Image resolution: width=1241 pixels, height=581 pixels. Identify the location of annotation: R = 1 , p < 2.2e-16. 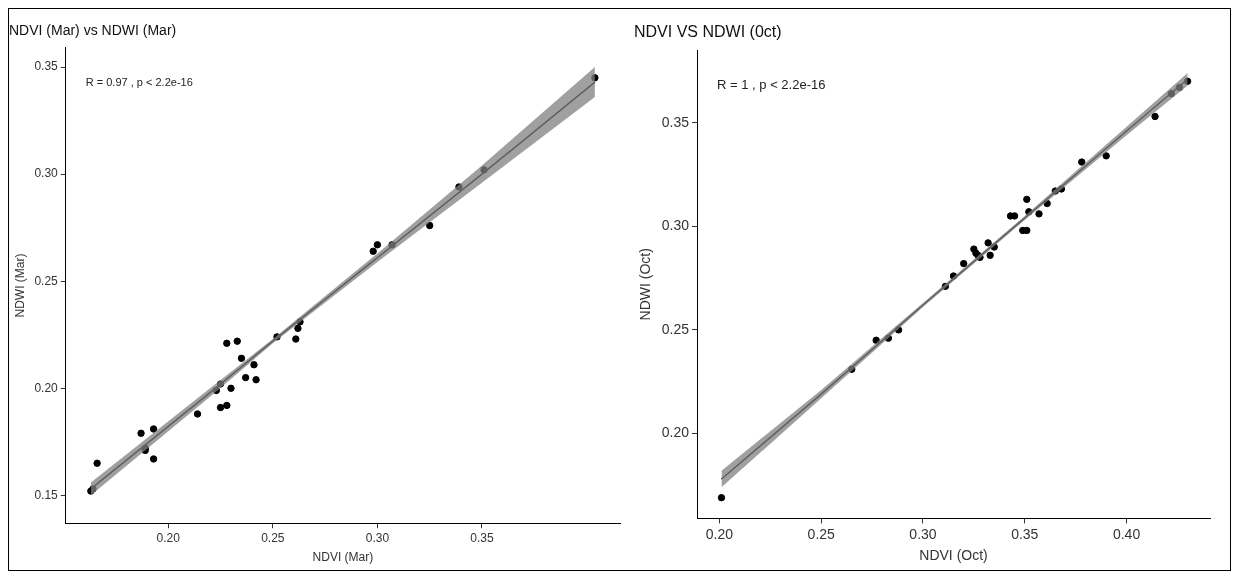
(771, 84).